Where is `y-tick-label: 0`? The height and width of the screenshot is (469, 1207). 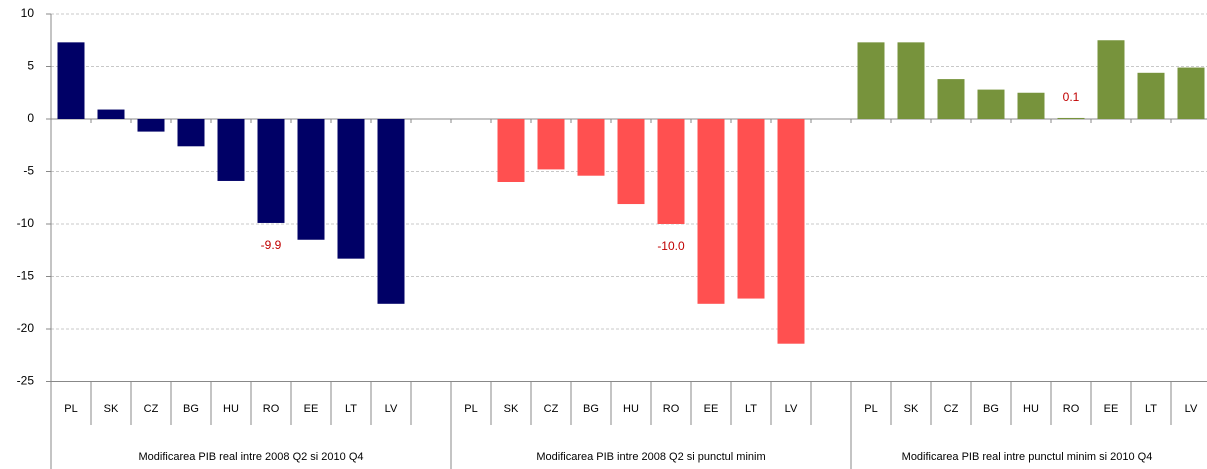 y-tick-label: 0 is located at coordinates (30, 118).